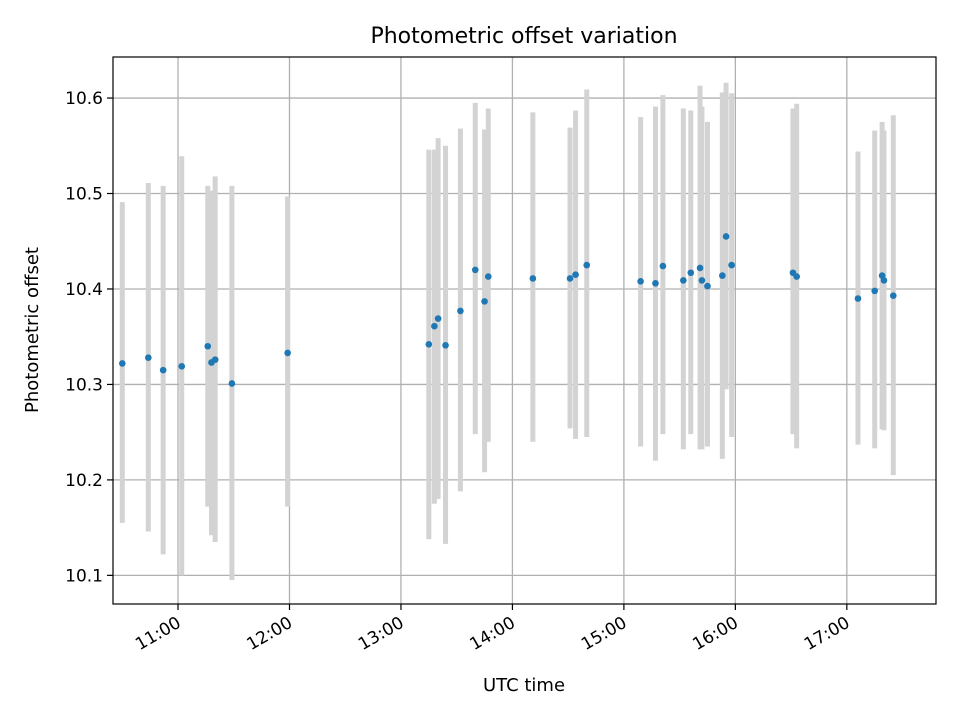  What do you see at coordinates (158, 634) in the screenshot?
I see `x-tick-label: 11:00` at bounding box center [158, 634].